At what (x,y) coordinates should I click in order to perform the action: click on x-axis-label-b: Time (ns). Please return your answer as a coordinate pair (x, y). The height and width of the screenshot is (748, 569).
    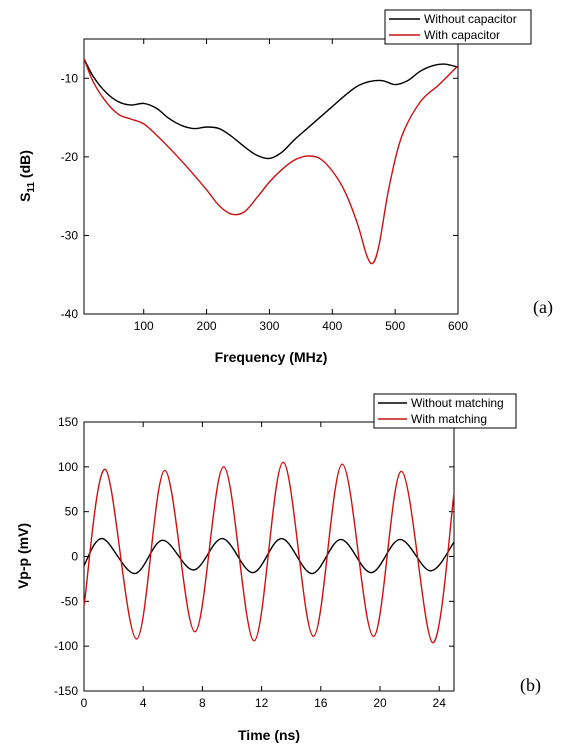
    Looking at the image, I should click on (269, 735).